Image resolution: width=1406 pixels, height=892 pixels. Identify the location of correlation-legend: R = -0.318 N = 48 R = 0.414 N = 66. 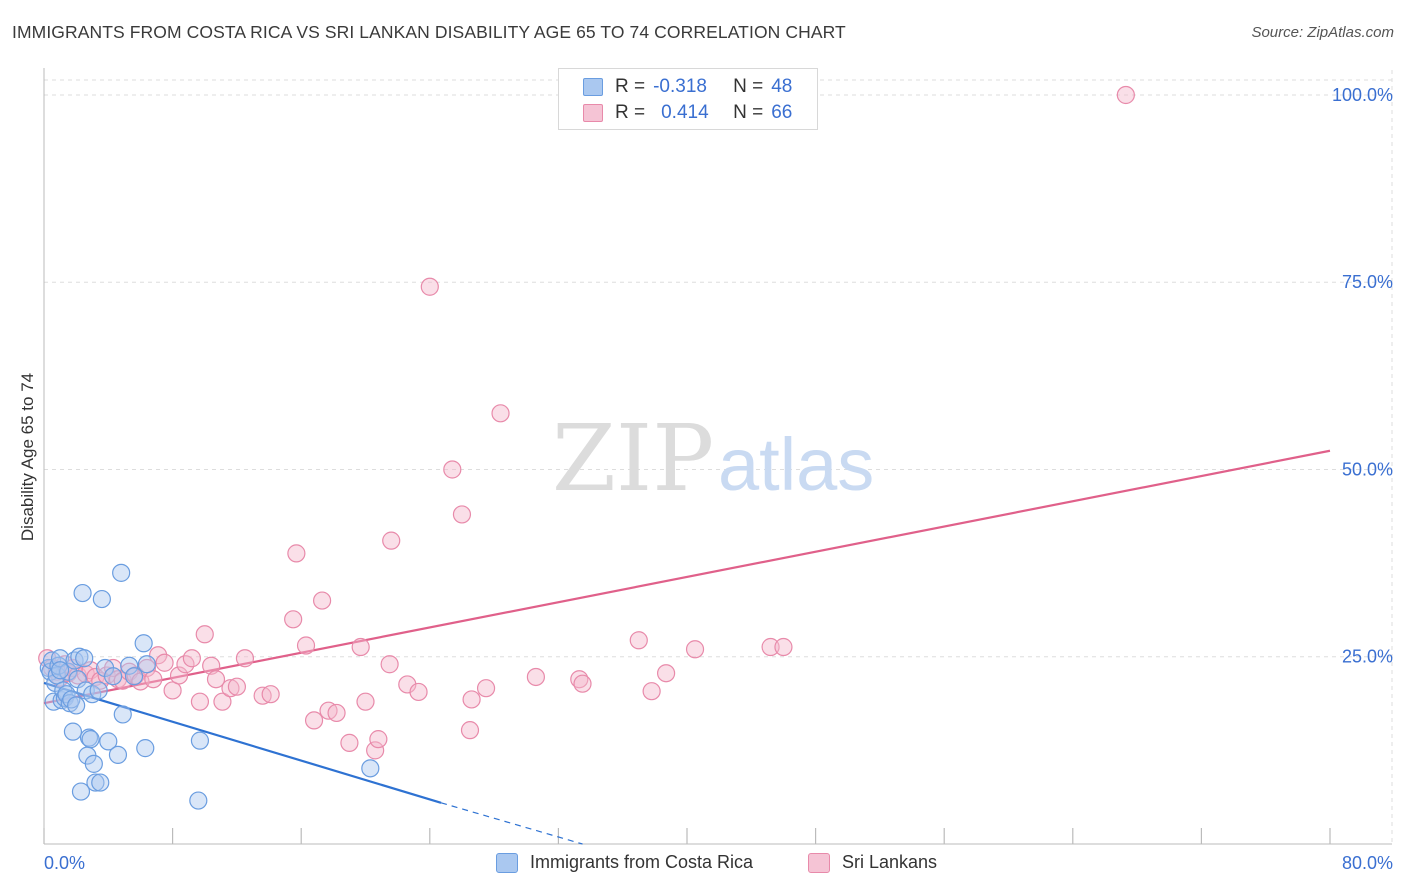
(688, 99).